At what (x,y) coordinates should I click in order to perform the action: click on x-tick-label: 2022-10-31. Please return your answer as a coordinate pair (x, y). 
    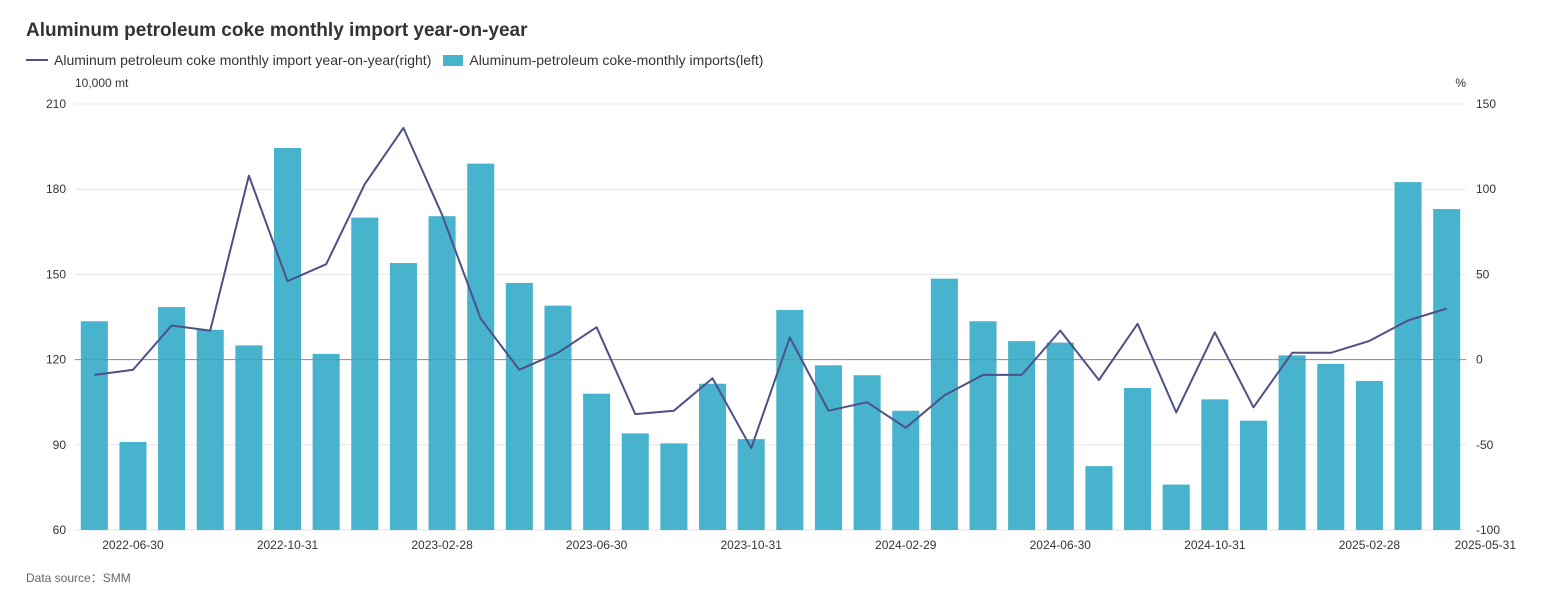
    Looking at the image, I should click on (288, 545).